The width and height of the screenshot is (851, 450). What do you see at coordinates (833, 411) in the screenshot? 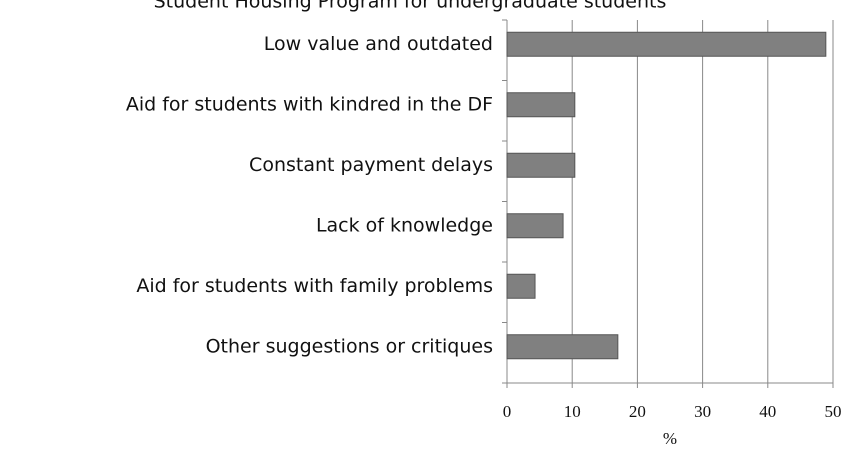
I see `x-tick-label: 50` at bounding box center [833, 411].